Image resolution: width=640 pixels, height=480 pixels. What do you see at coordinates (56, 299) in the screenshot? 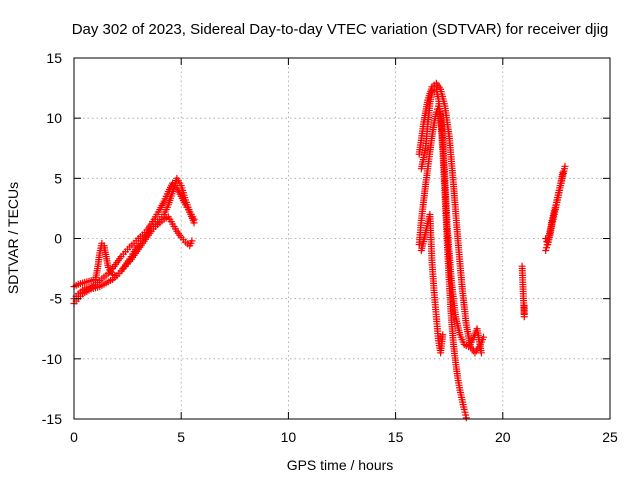
I see `y-tick-label-4: -5` at bounding box center [56, 299].